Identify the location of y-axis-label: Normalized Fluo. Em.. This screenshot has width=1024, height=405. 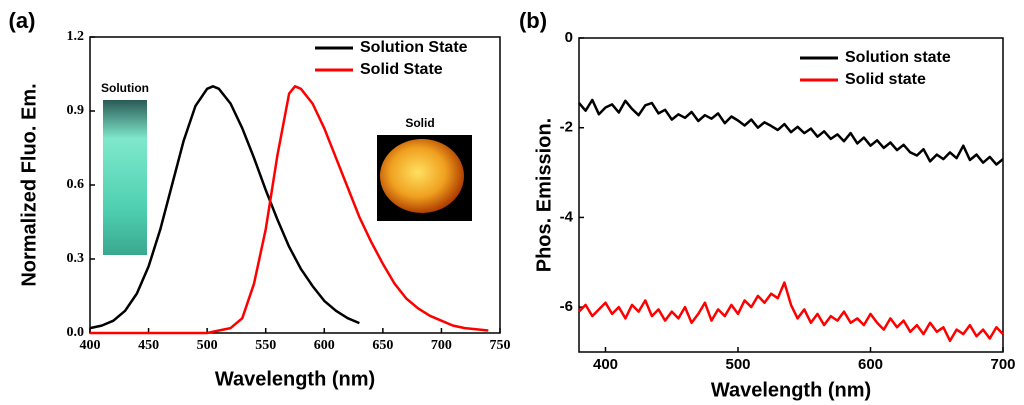
(29, 184).